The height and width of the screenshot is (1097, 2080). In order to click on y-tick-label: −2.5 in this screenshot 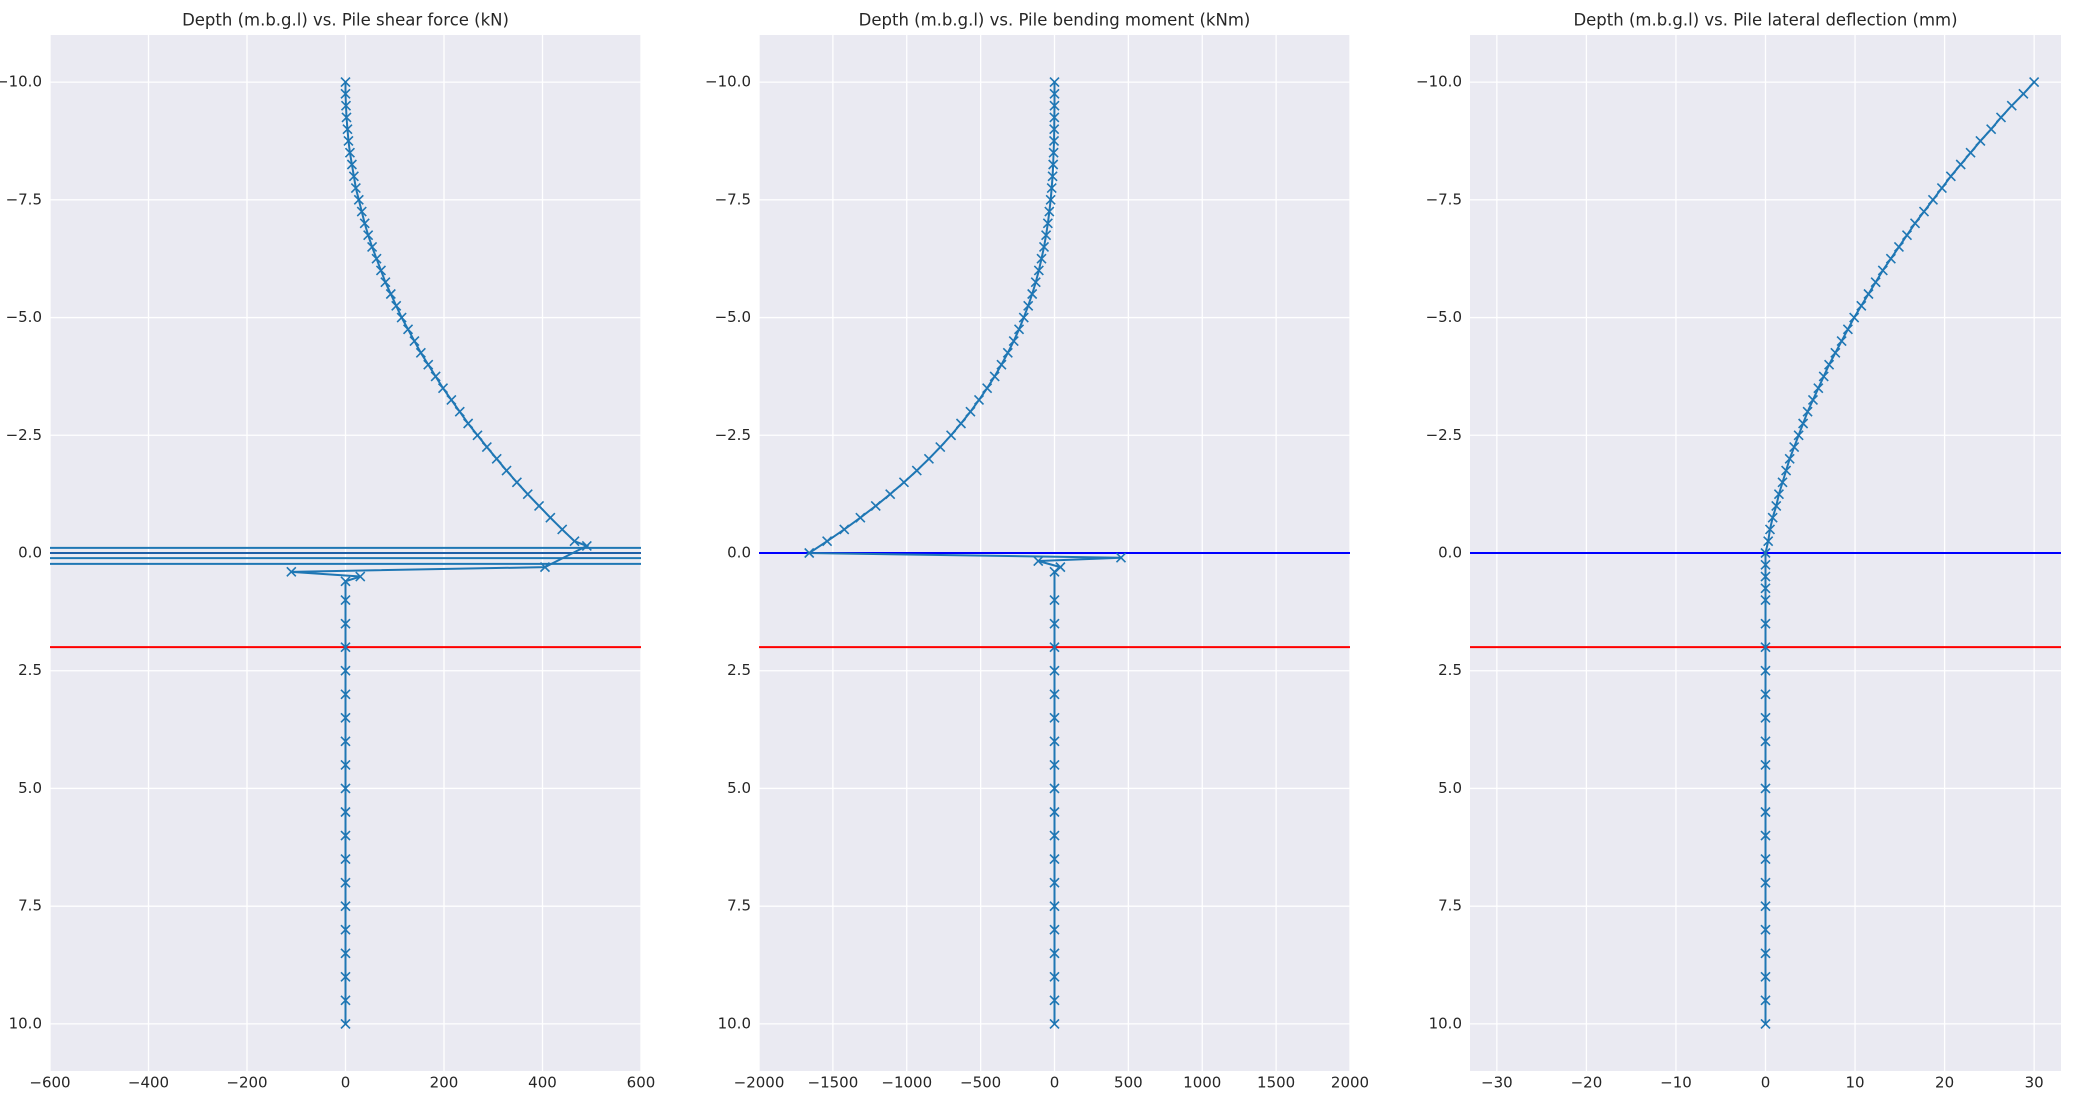, I will do `click(24, 435)`.